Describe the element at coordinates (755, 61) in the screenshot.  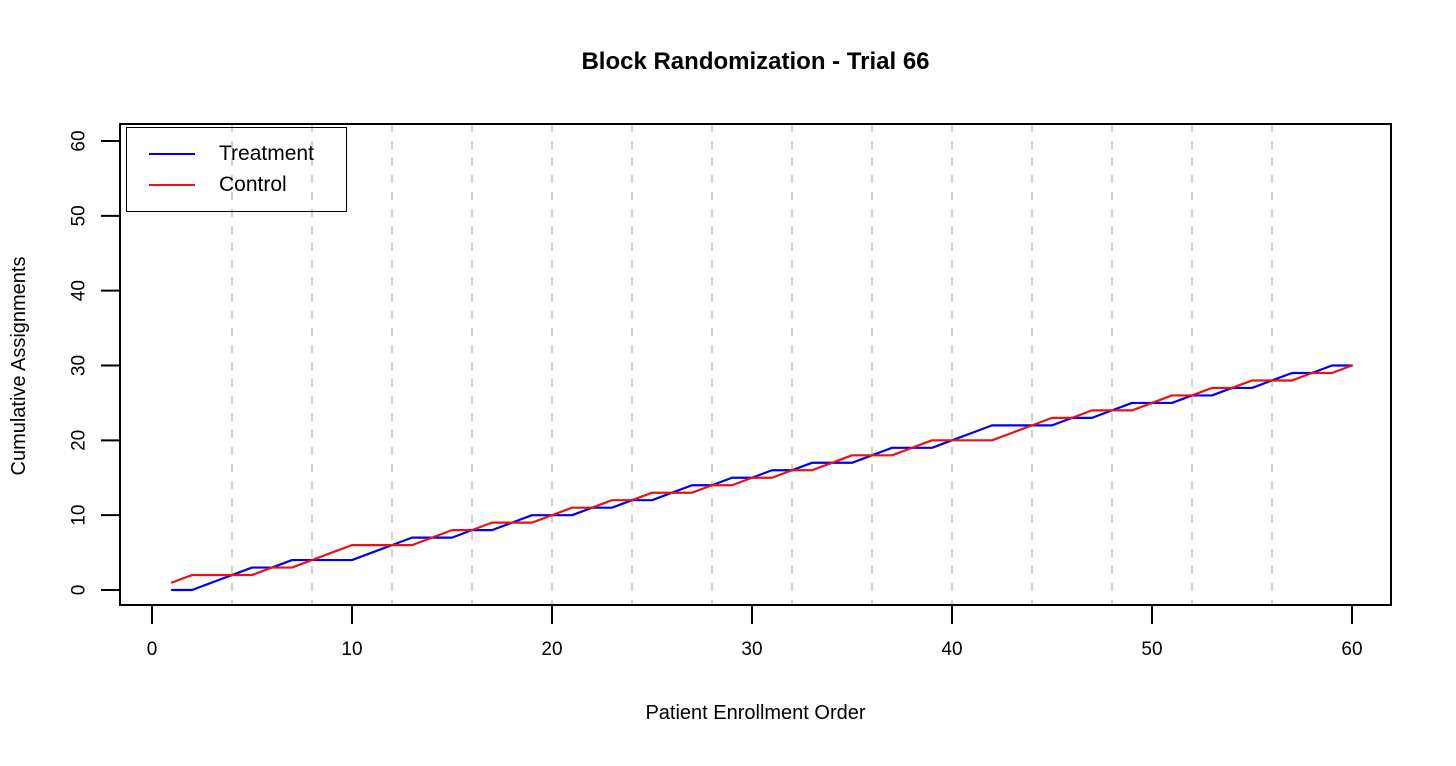
I see `chart-title: Block Randomization - Trial 66` at that location.